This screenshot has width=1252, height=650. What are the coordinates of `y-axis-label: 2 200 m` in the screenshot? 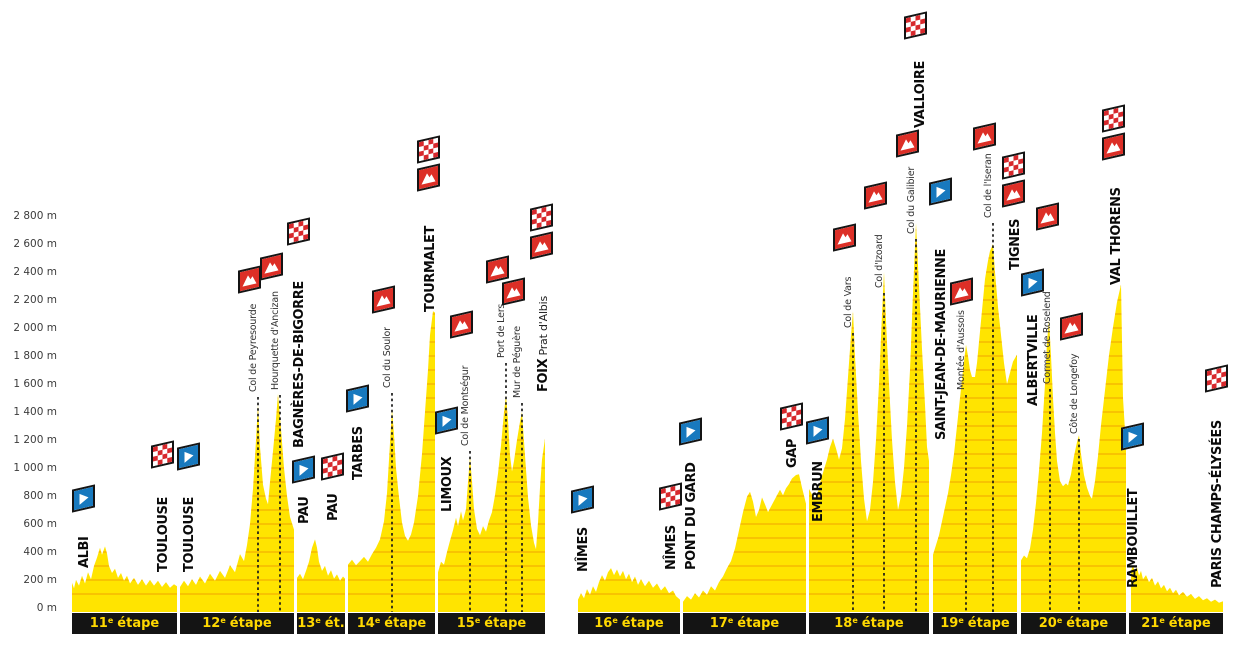 It's located at (35, 300).